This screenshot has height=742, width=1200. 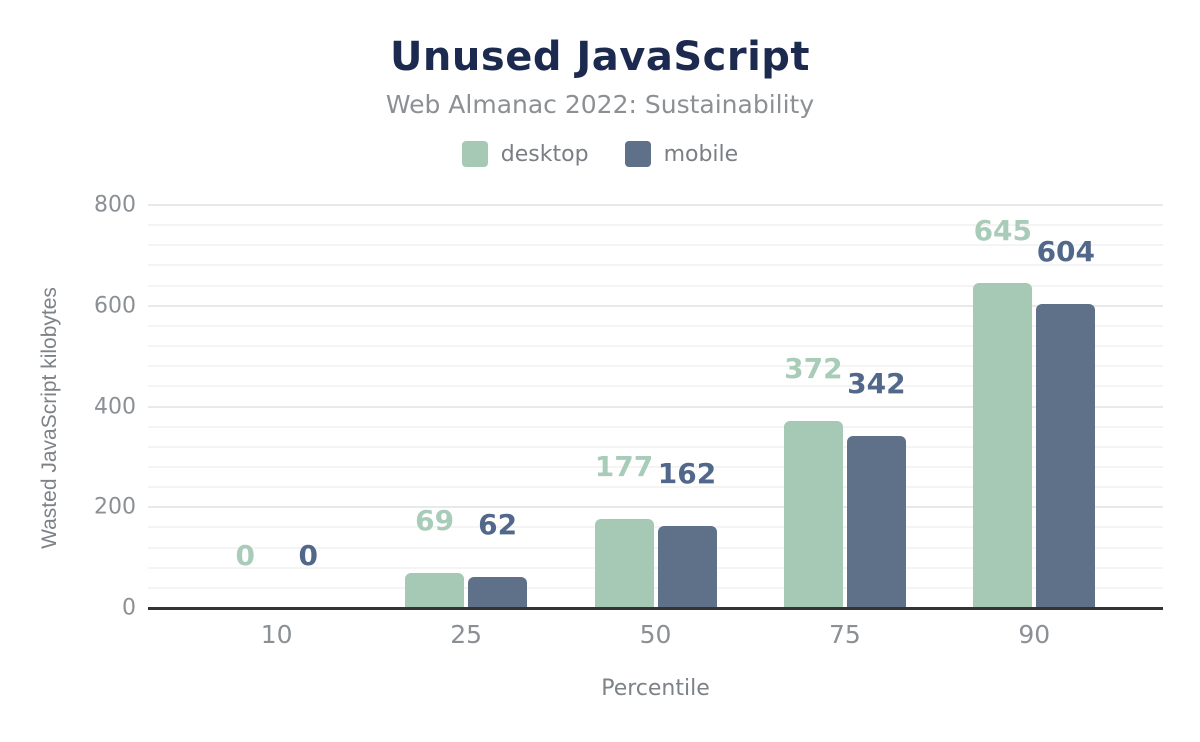 What do you see at coordinates (498, 524) in the screenshot?
I see `bar-value-label-mobile-p25: 62` at bounding box center [498, 524].